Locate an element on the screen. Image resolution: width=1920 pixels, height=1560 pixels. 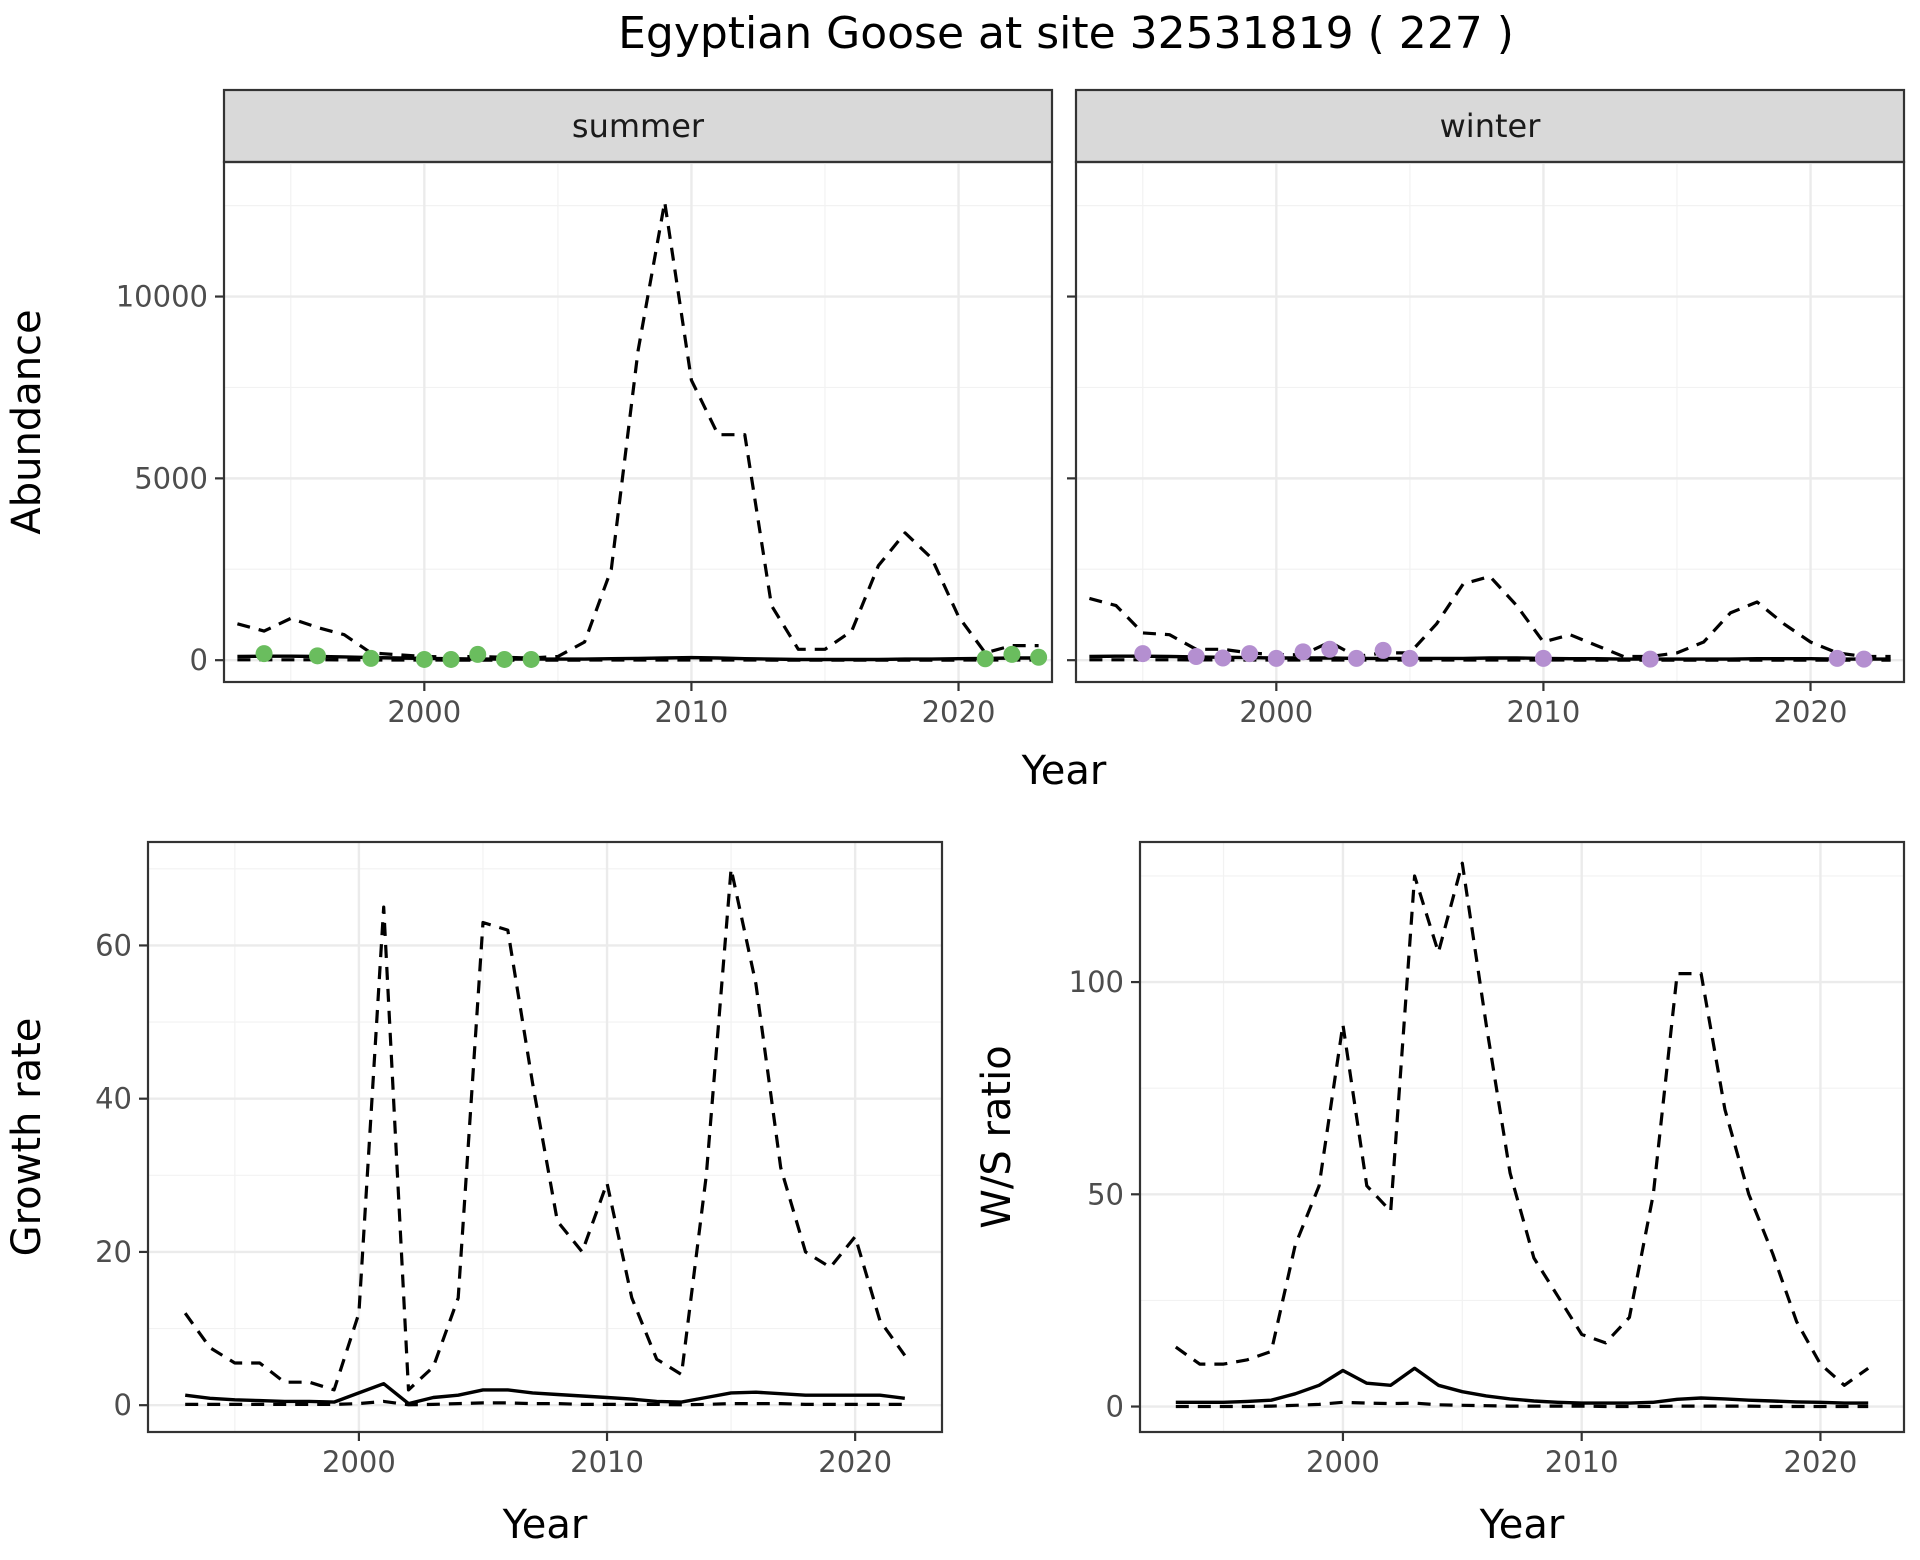
panel-border-summer is located at coordinates (638, 422).